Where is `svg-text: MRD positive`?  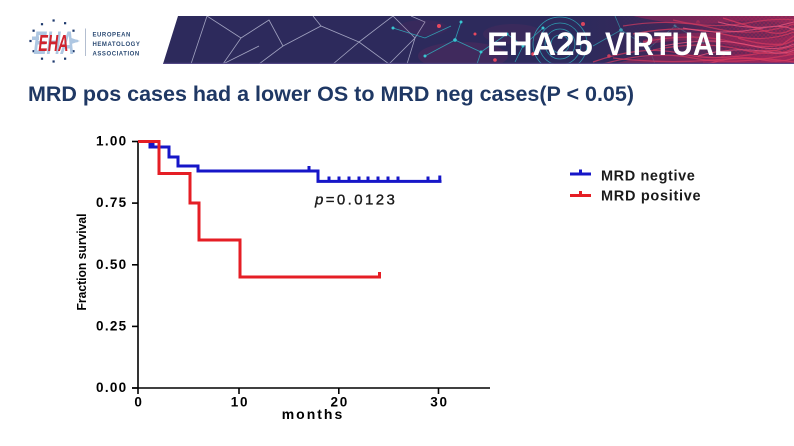 svg-text: MRD positive is located at coordinates (651, 197).